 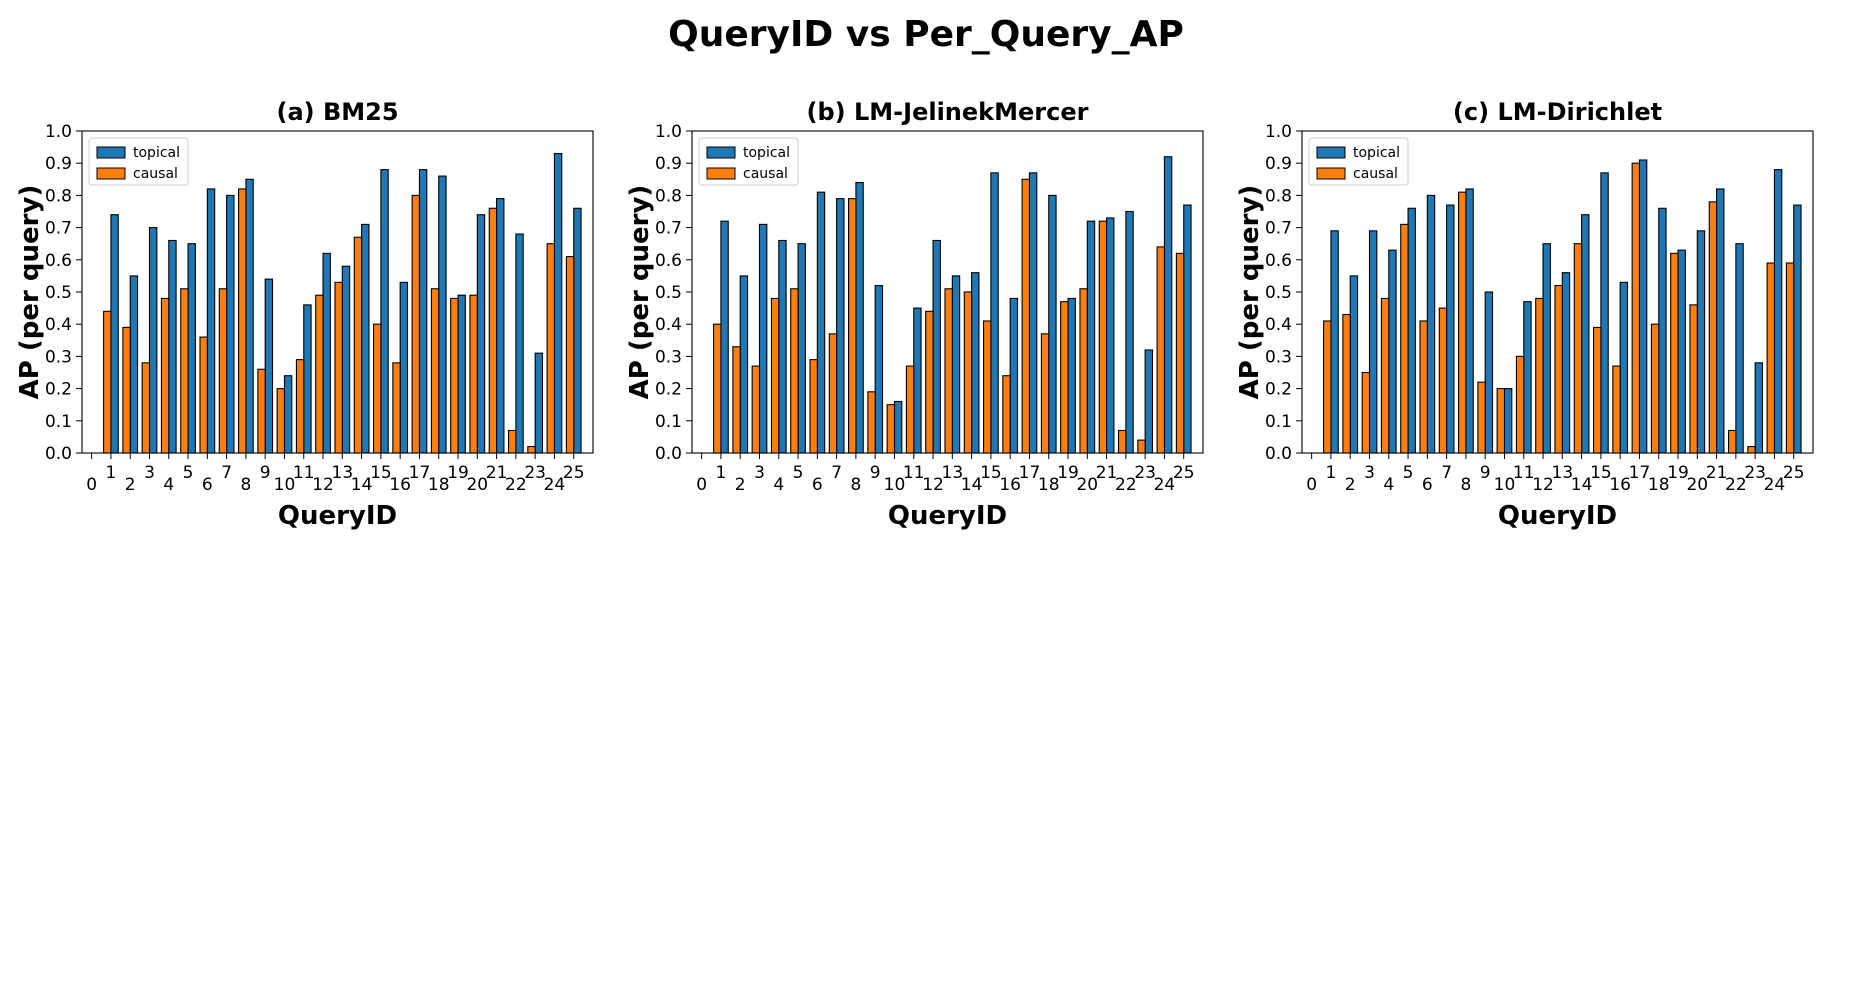 What do you see at coordinates (1462, 322) in the screenshot?
I see `bar-causal-q8` at bounding box center [1462, 322].